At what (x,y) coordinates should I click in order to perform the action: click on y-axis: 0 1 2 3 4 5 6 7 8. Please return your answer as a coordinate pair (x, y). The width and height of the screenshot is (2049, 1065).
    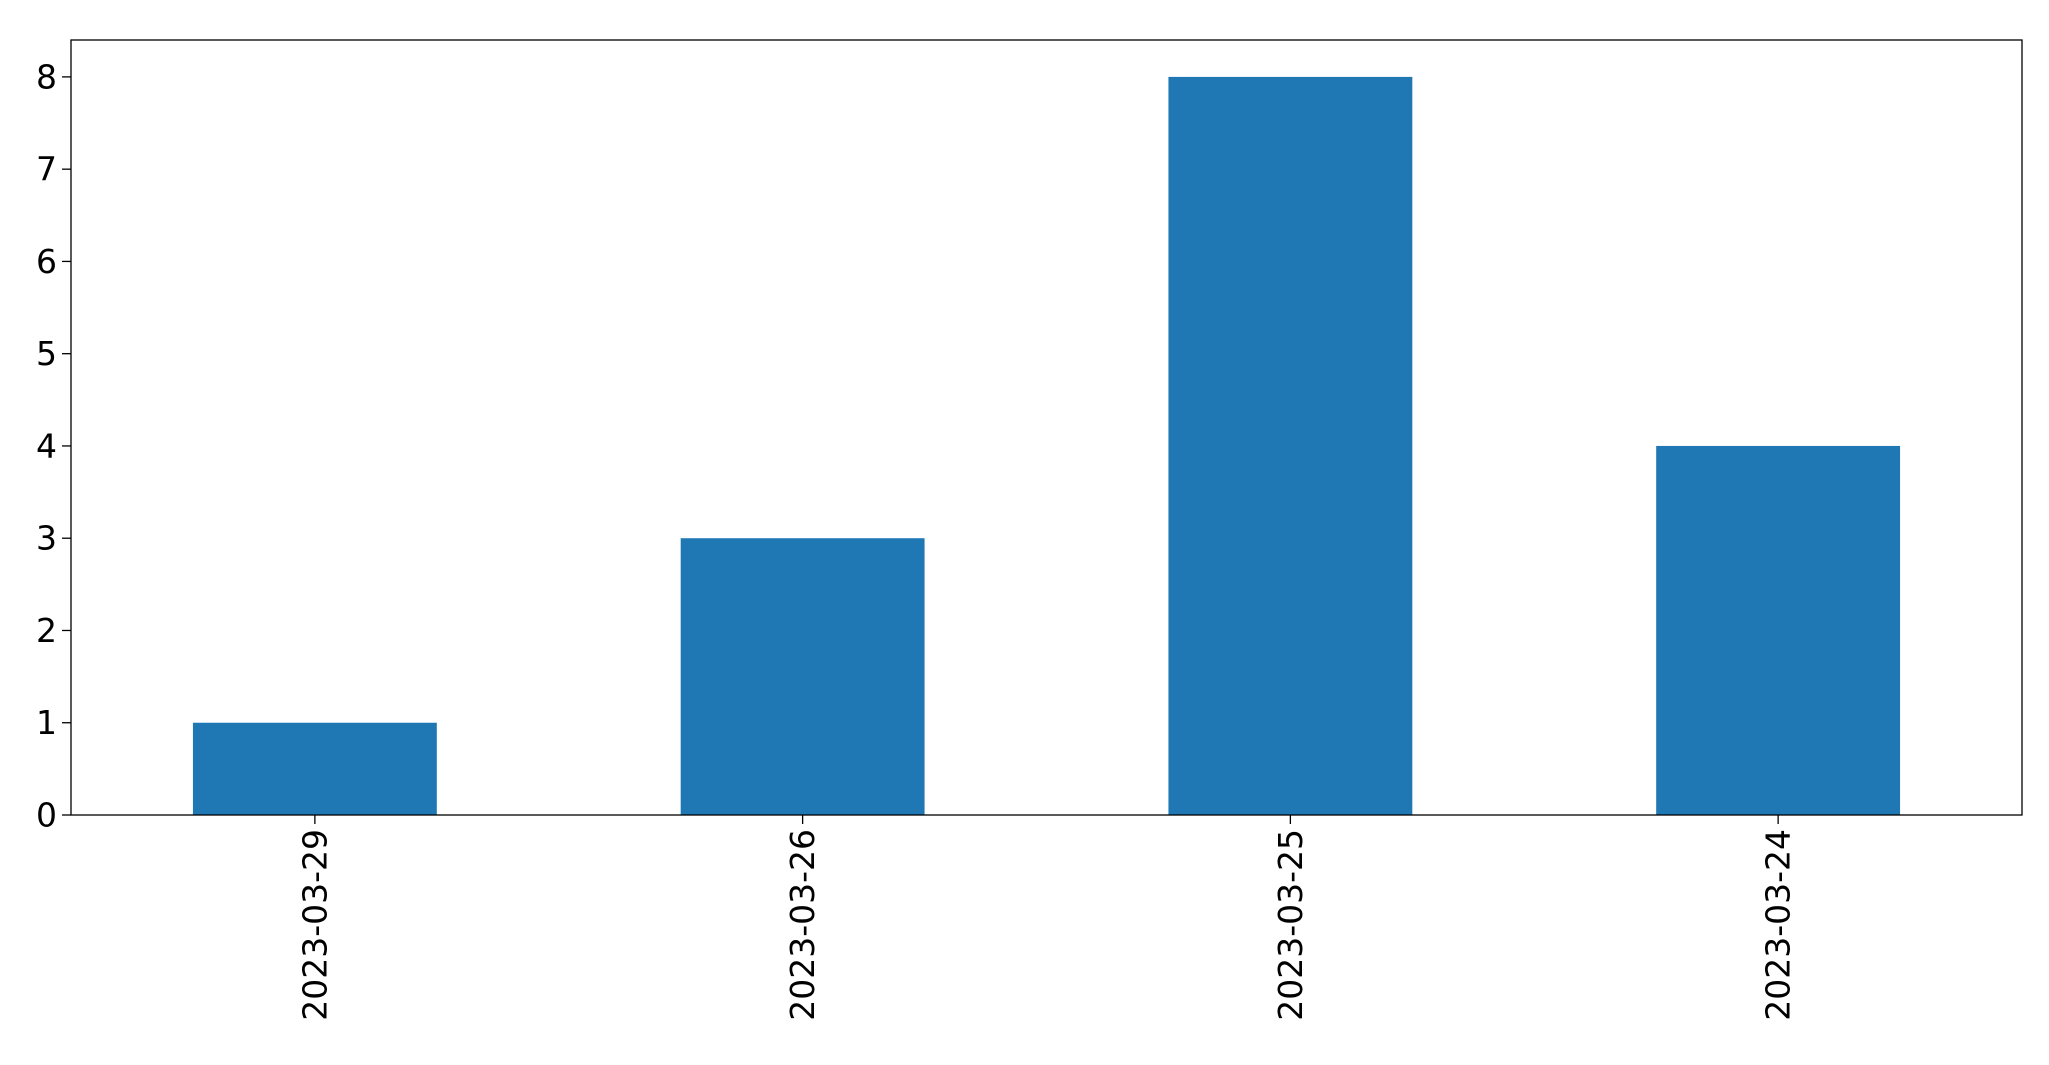
    Looking at the image, I should click on (53, 446).